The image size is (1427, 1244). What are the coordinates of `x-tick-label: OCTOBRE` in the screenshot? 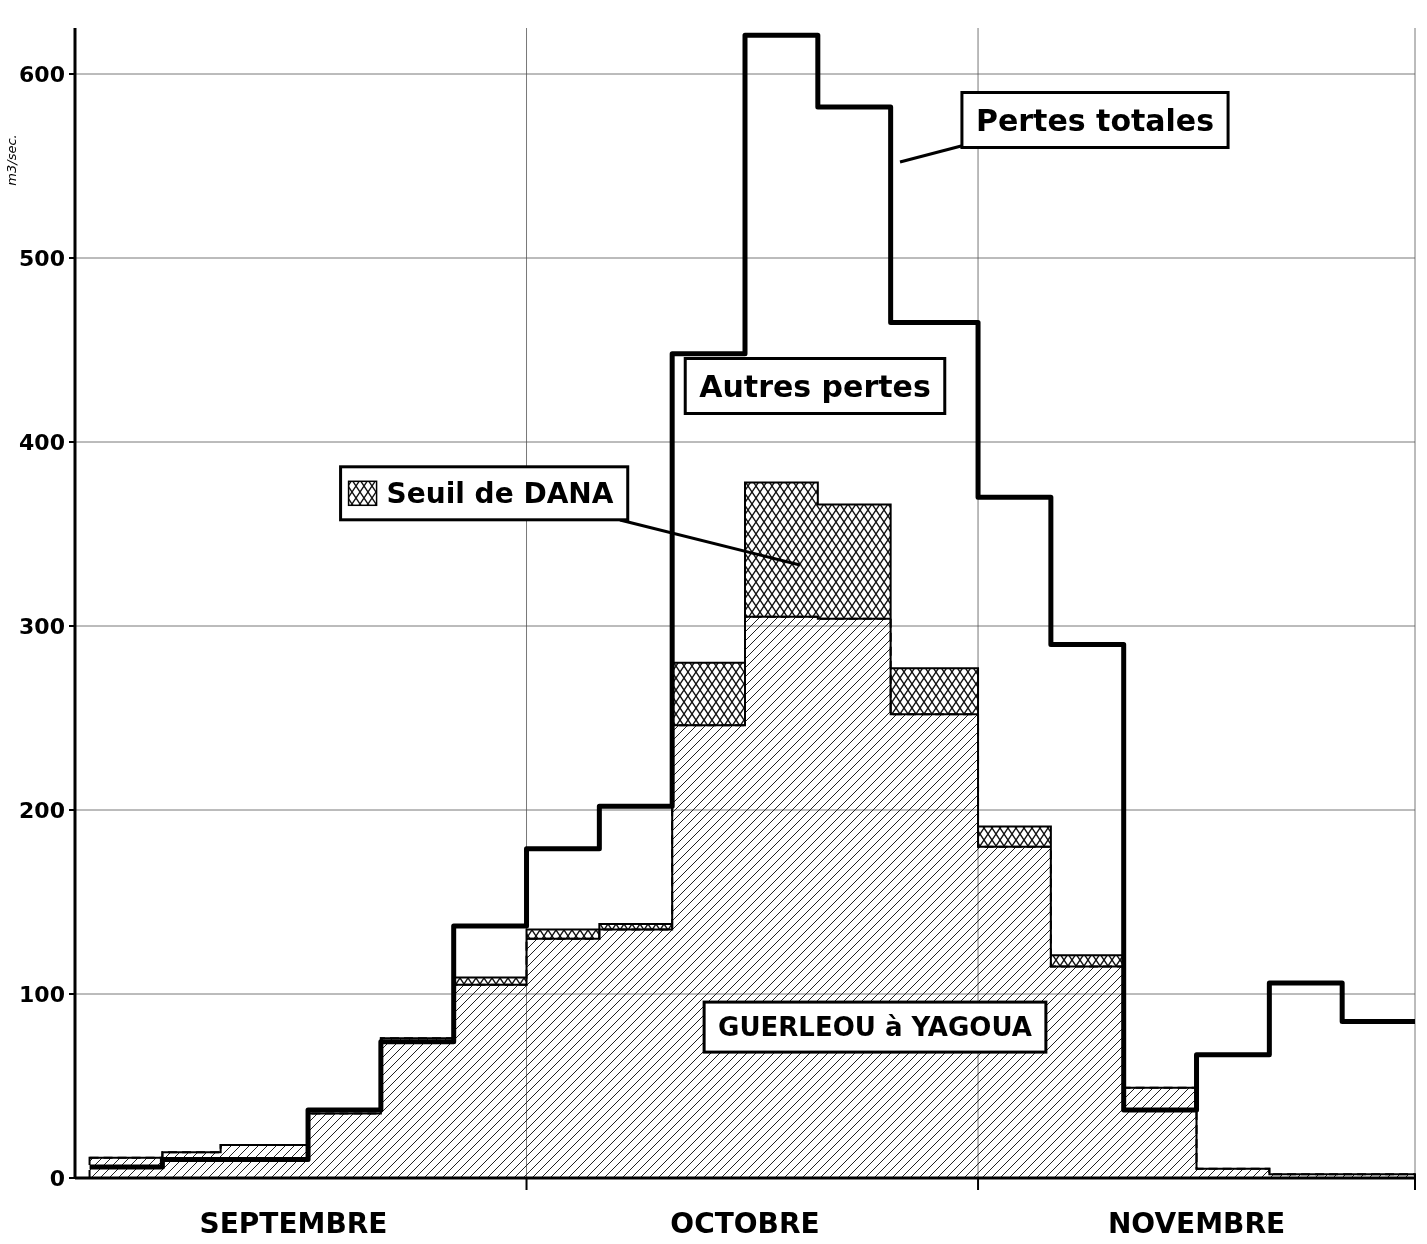 It's located at (745, 1223).